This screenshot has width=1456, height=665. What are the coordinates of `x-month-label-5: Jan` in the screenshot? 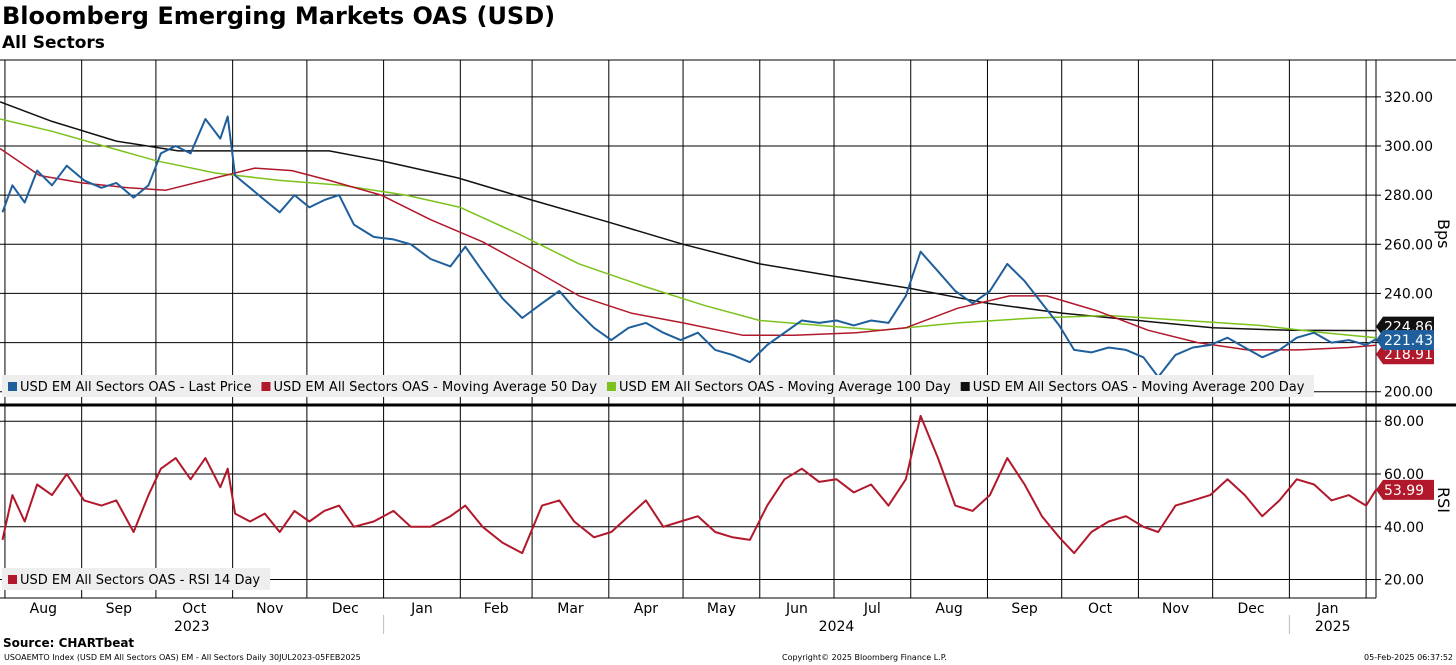 It's located at (421, 609).